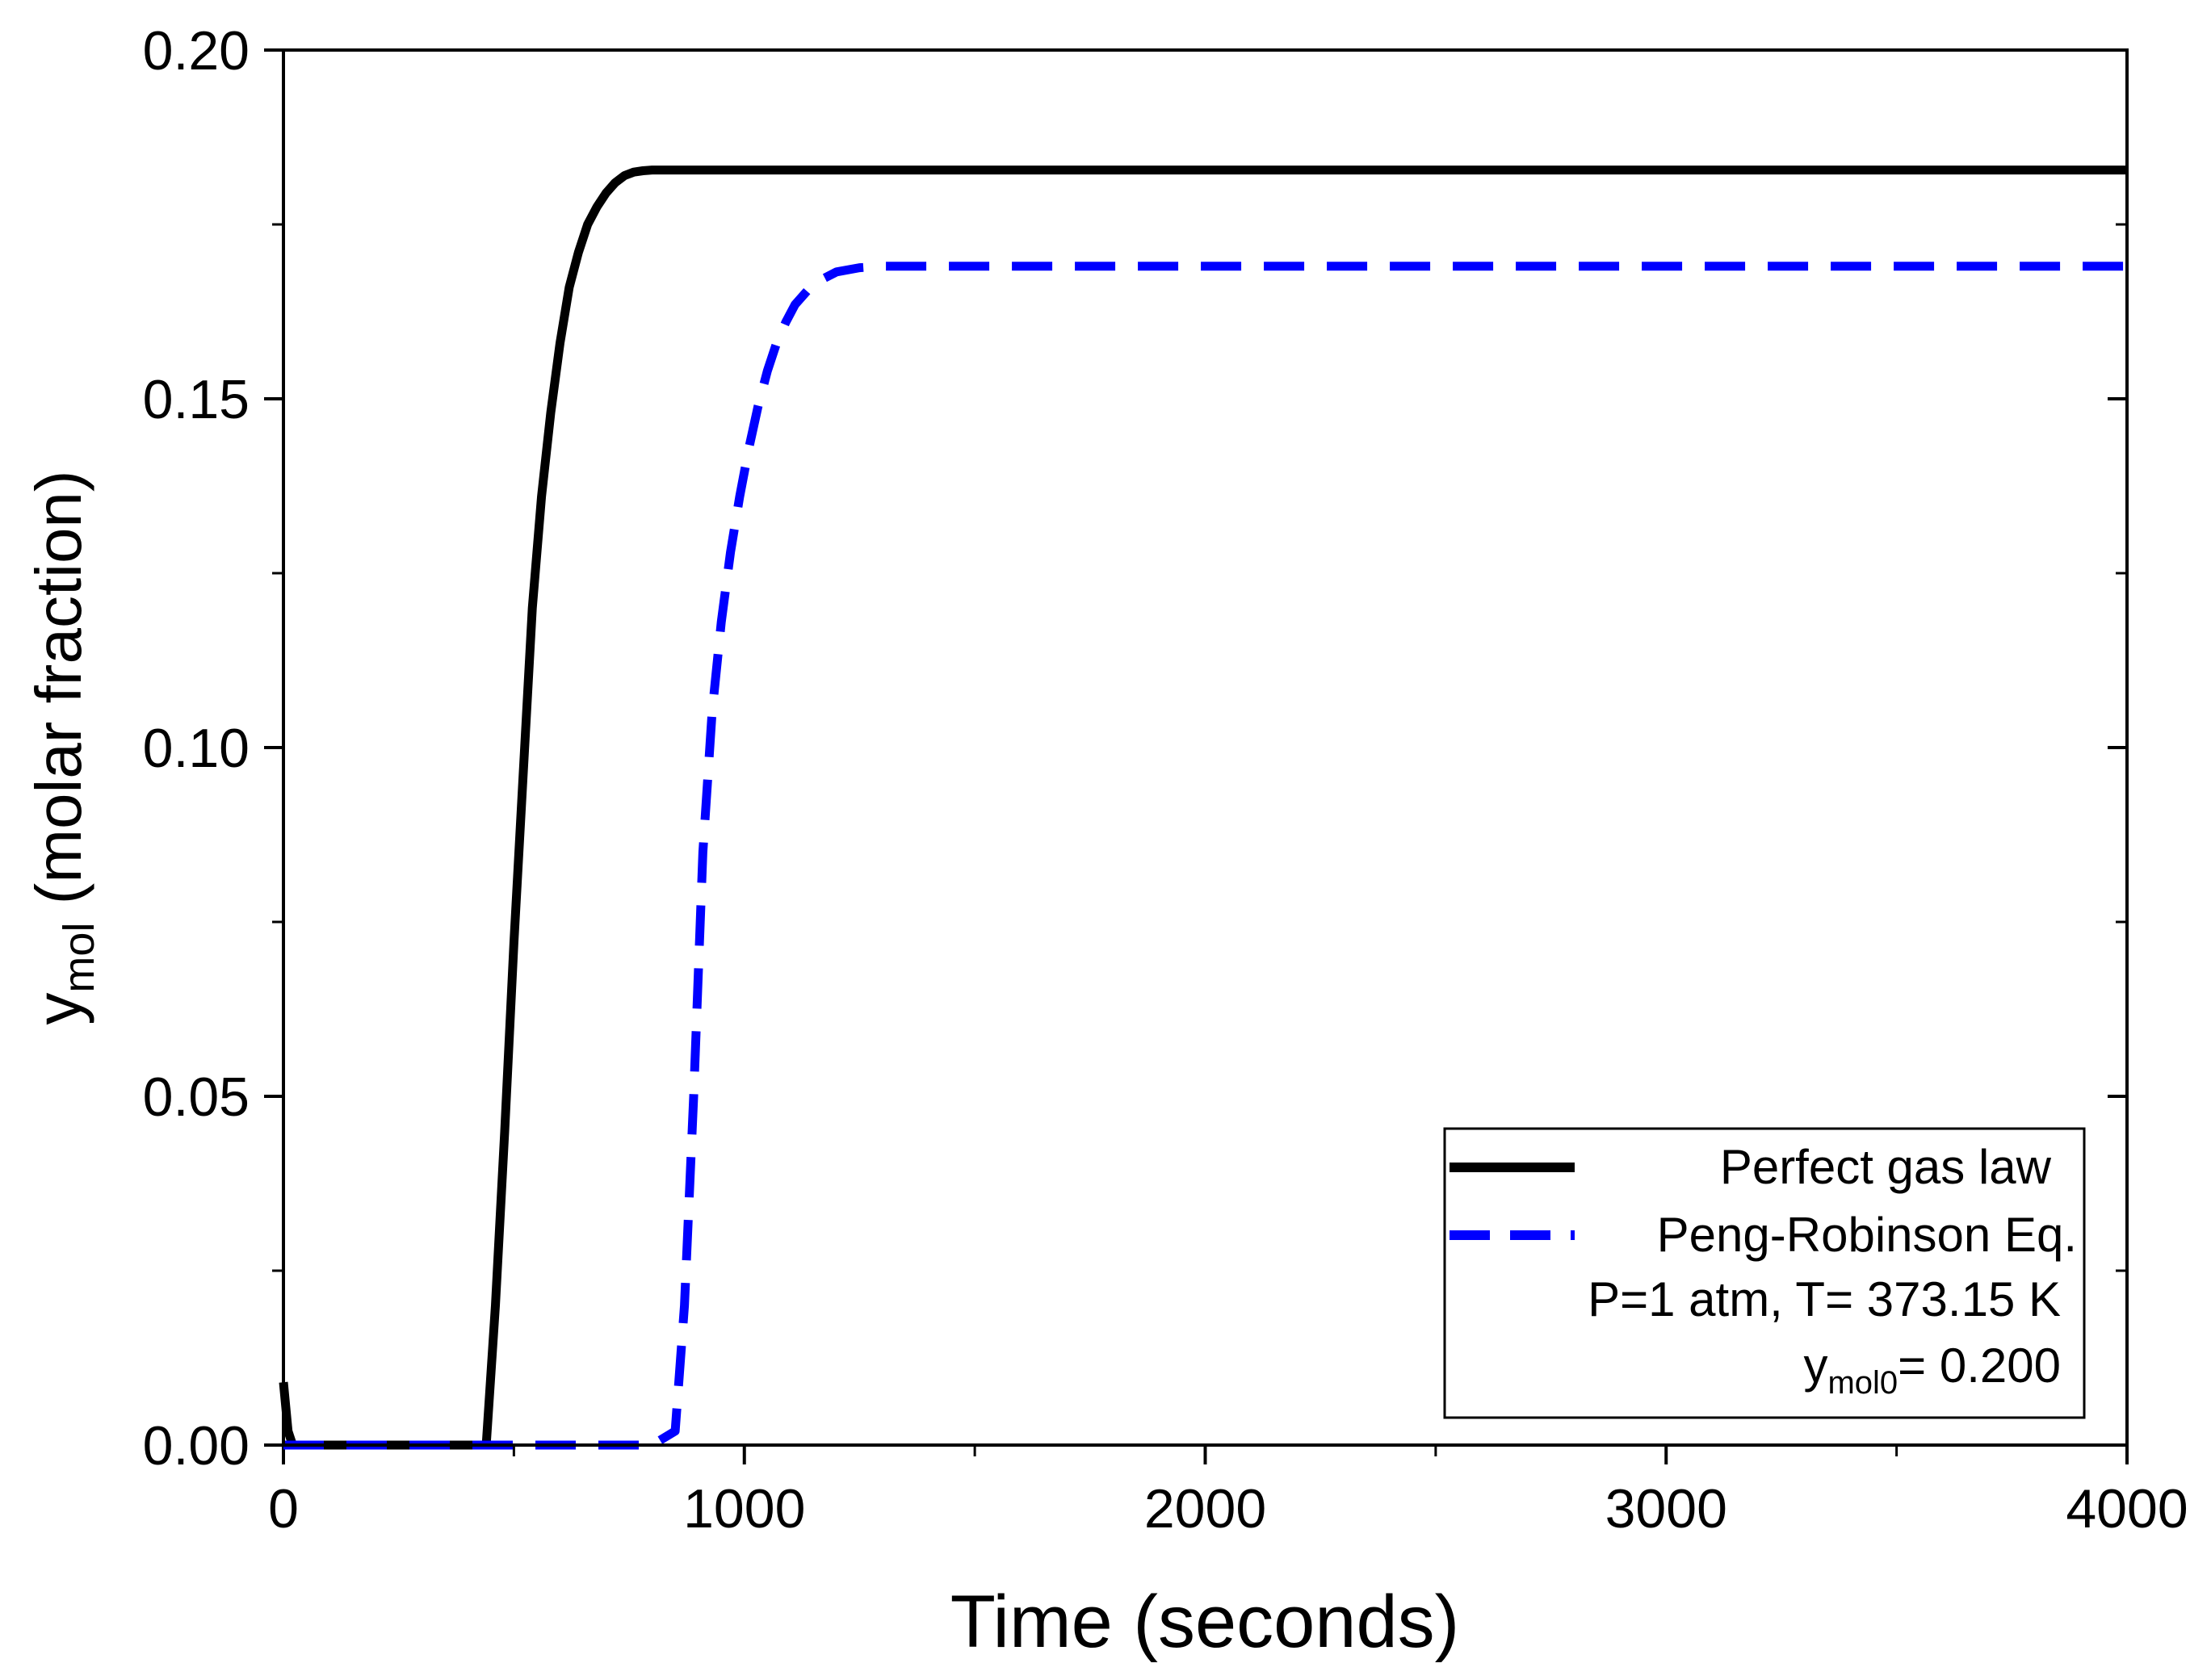  What do you see at coordinates (1862, 1383) in the screenshot?
I see `legend-initial-subscript: mol0` at bounding box center [1862, 1383].